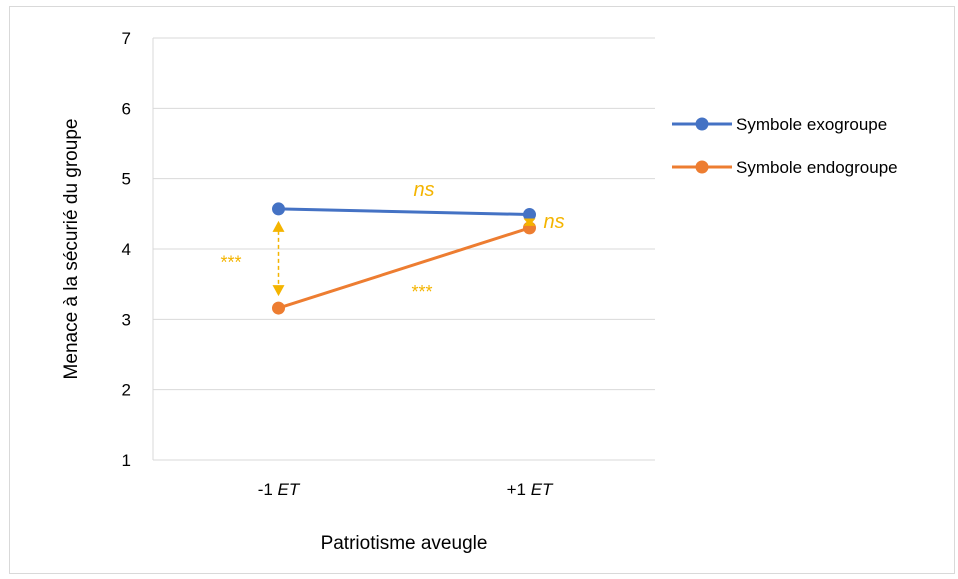  What do you see at coordinates (126, 390) in the screenshot?
I see `y-tick-label: 2` at bounding box center [126, 390].